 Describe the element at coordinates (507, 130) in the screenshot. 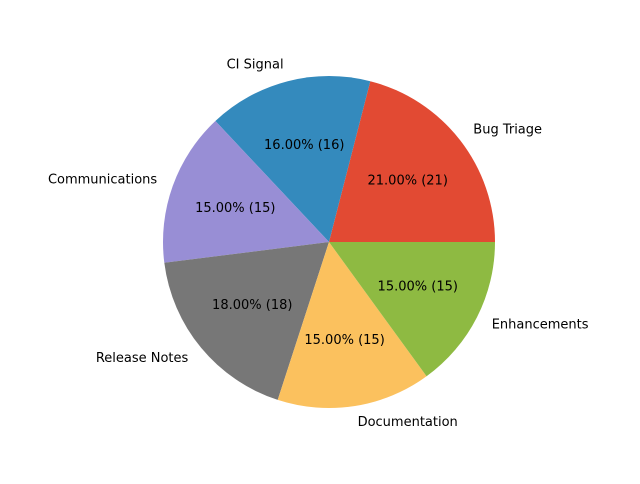

I see `category-label-bug-triage: Bug Triage` at that location.